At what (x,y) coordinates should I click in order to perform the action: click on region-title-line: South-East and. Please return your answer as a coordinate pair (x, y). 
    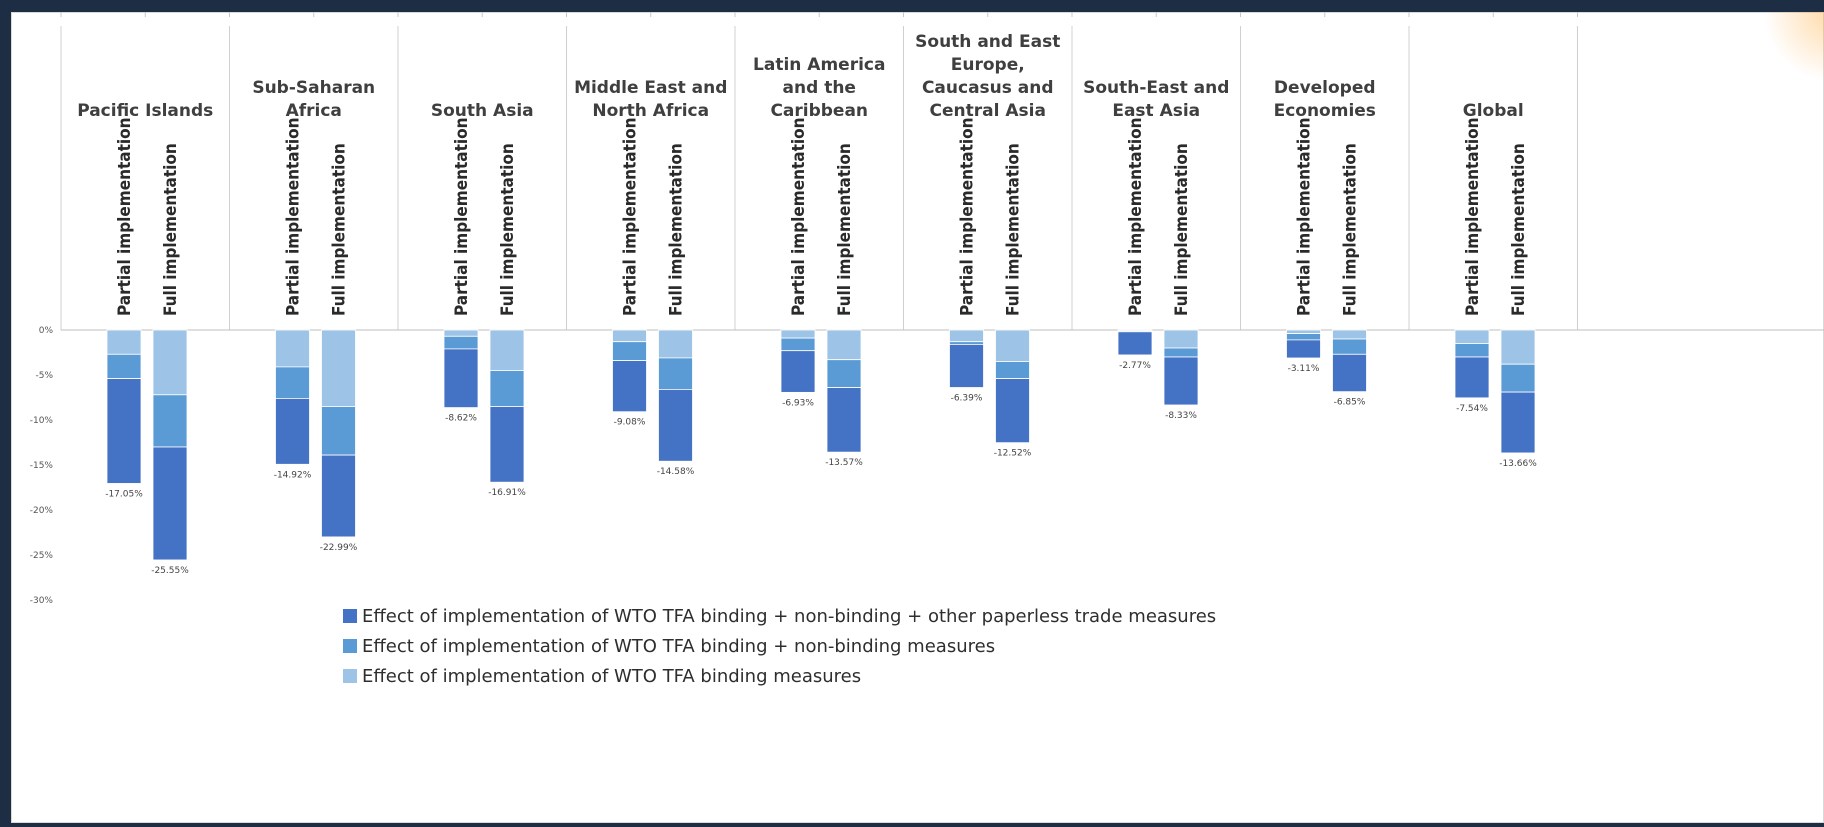
    Looking at the image, I should click on (1156, 88).